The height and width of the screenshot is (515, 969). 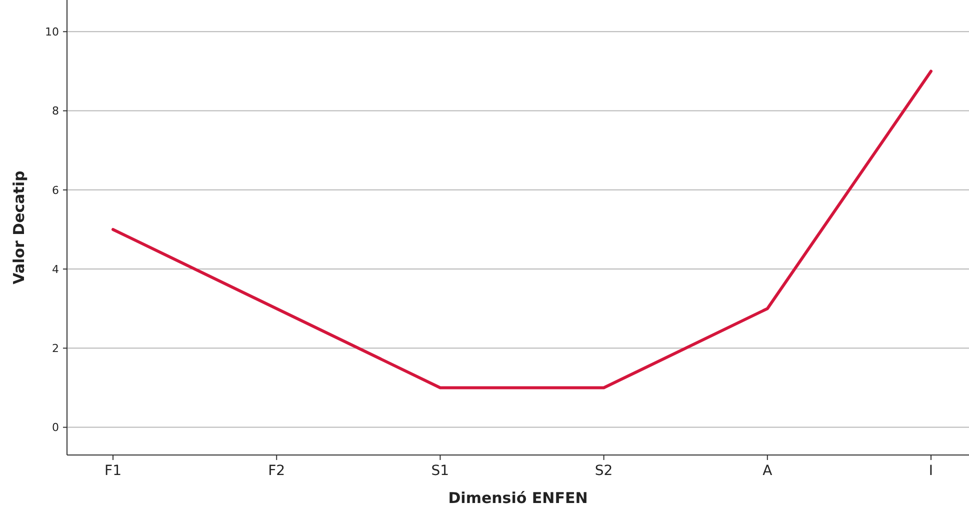 What do you see at coordinates (277, 471) in the screenshot?
I see `x-tick-label: F2` at bounding box center [277, 471].